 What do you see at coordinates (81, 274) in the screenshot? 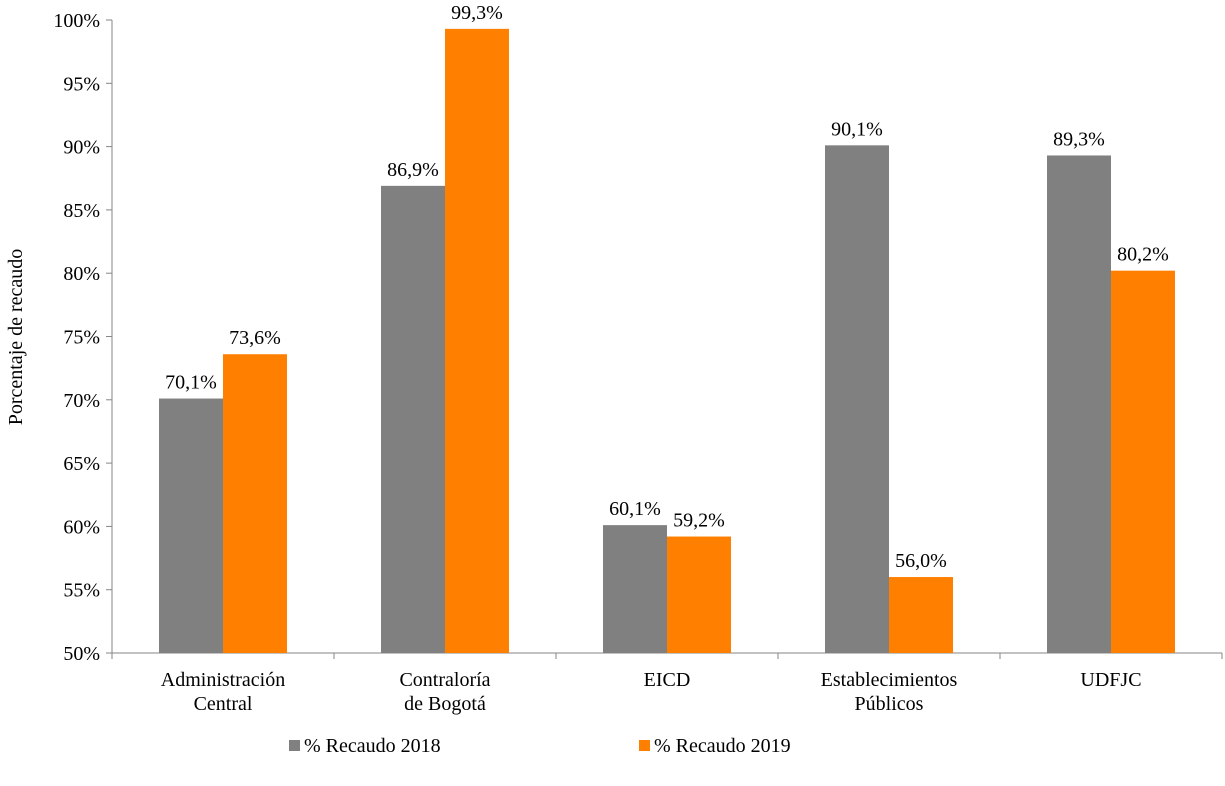
I see `y-tick-label: 80%` at bounding box center [81, 274].